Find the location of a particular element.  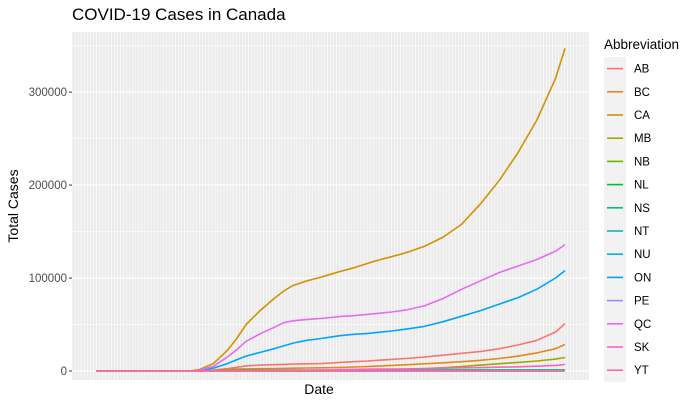

y-axis-ticks: 0 100000 200000 300000 is located at coordinates (50, 232).